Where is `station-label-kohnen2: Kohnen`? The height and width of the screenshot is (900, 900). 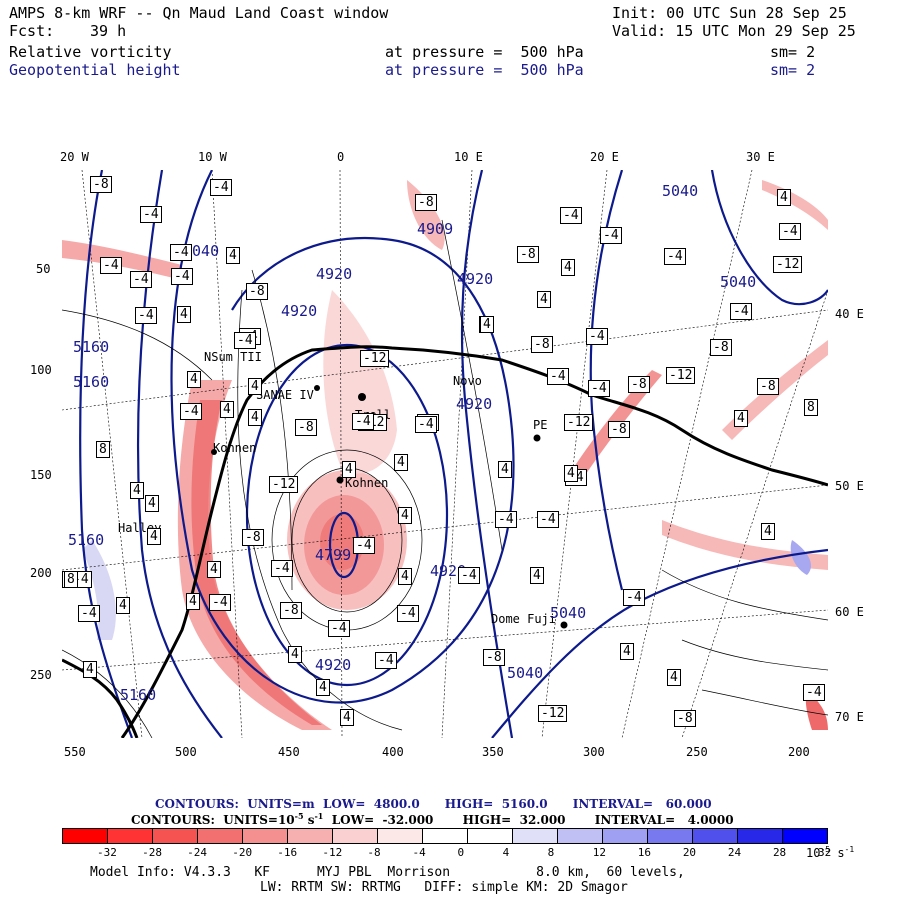
station-label-kohnen2: Kohnen is located at coordinates (235, 448).